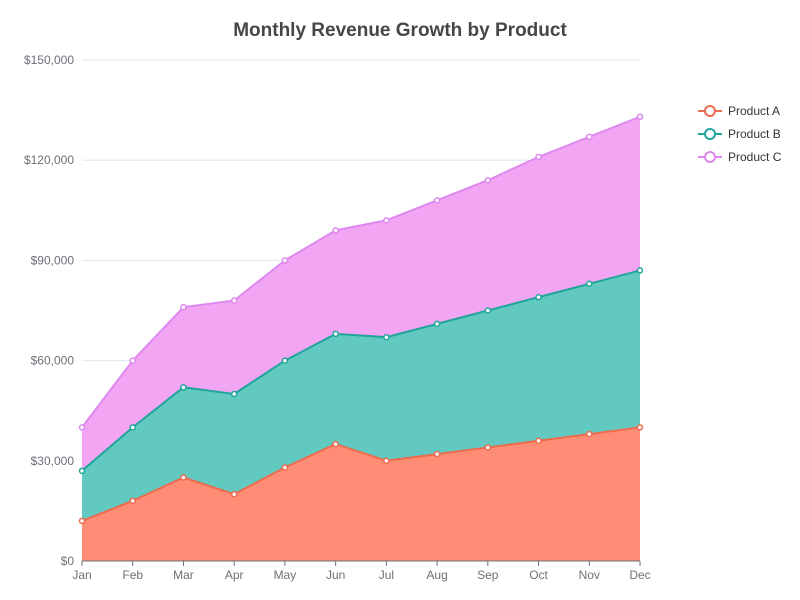  I want to click on x-tick-label: Nov, so click(589, 575).